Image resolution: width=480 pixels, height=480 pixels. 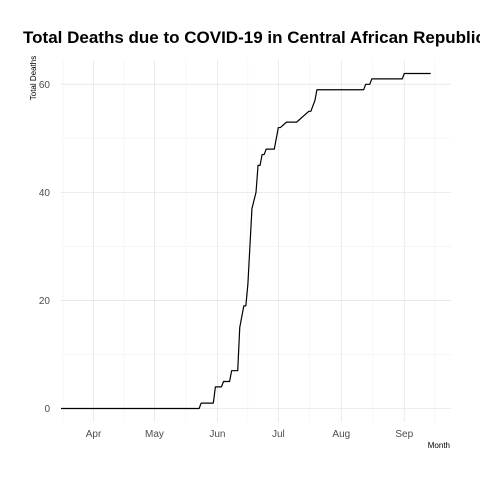 What do you see at coordinates (45, 85) in the screenshot?
I see `y-tick-label: 60` at bounding box center [45, 85].